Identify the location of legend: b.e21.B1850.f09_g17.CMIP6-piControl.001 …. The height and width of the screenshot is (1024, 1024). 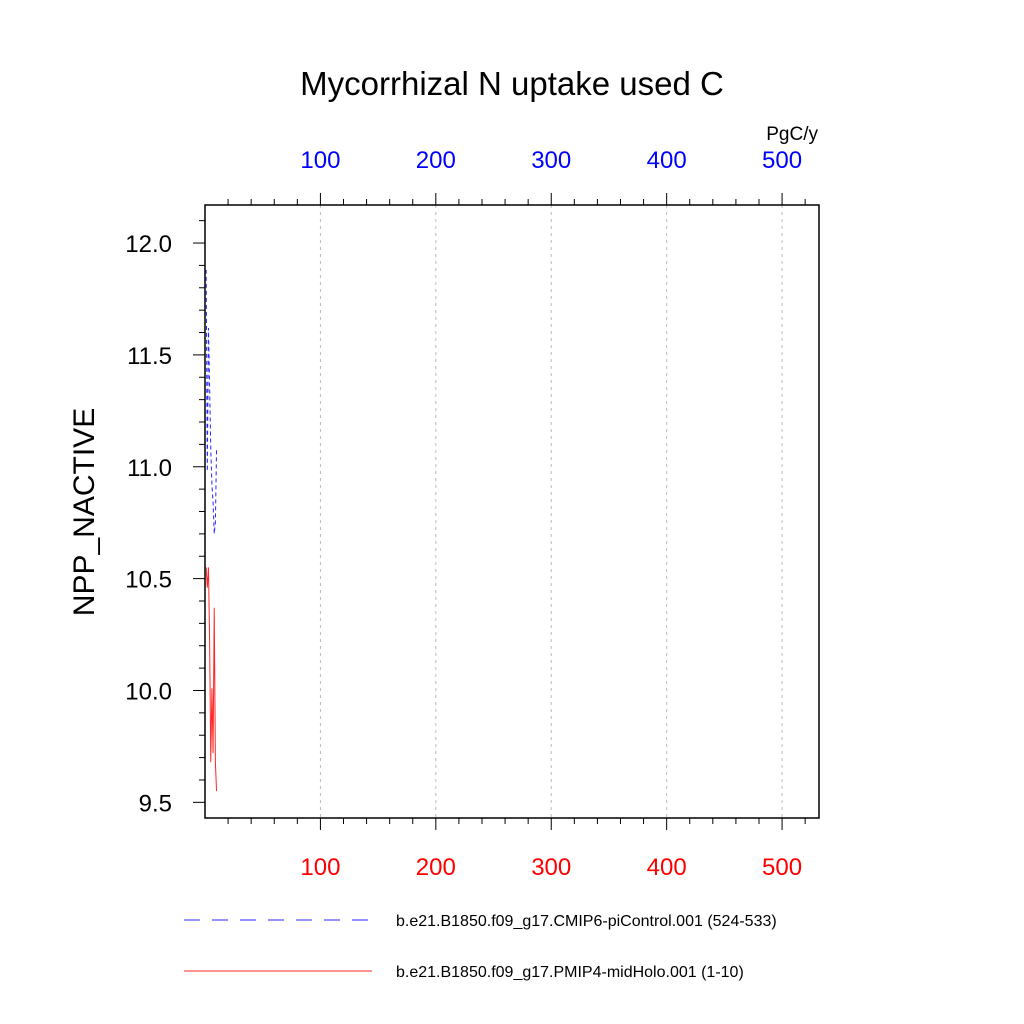
(480, 947).